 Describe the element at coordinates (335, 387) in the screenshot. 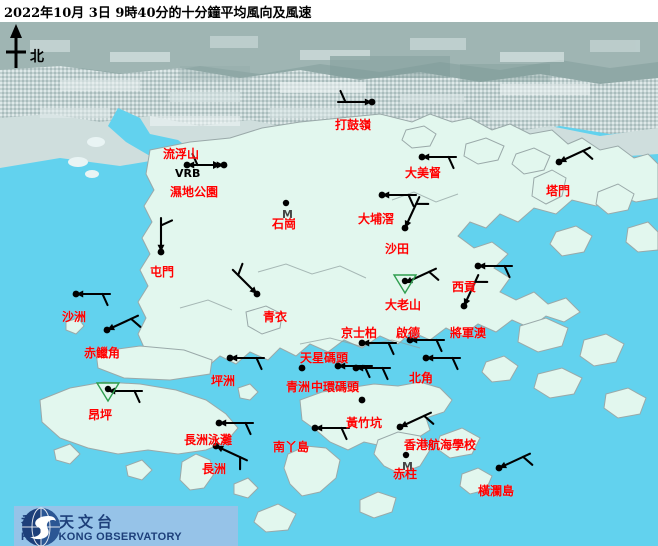

I see `station-label-21: 中環碼頭` at that location.